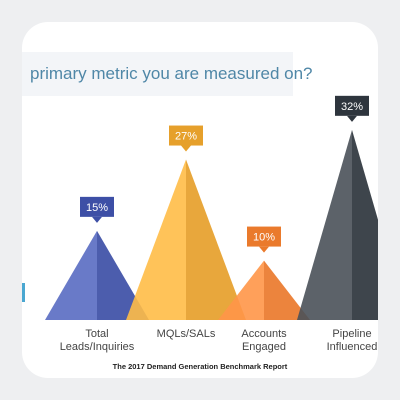 This screenshot has width=400, height=400. What do you see at coordinates (171, 73) in the screenshot?
I see `question-text: primary metric you are measured on?` at bounding box center [171, 73].